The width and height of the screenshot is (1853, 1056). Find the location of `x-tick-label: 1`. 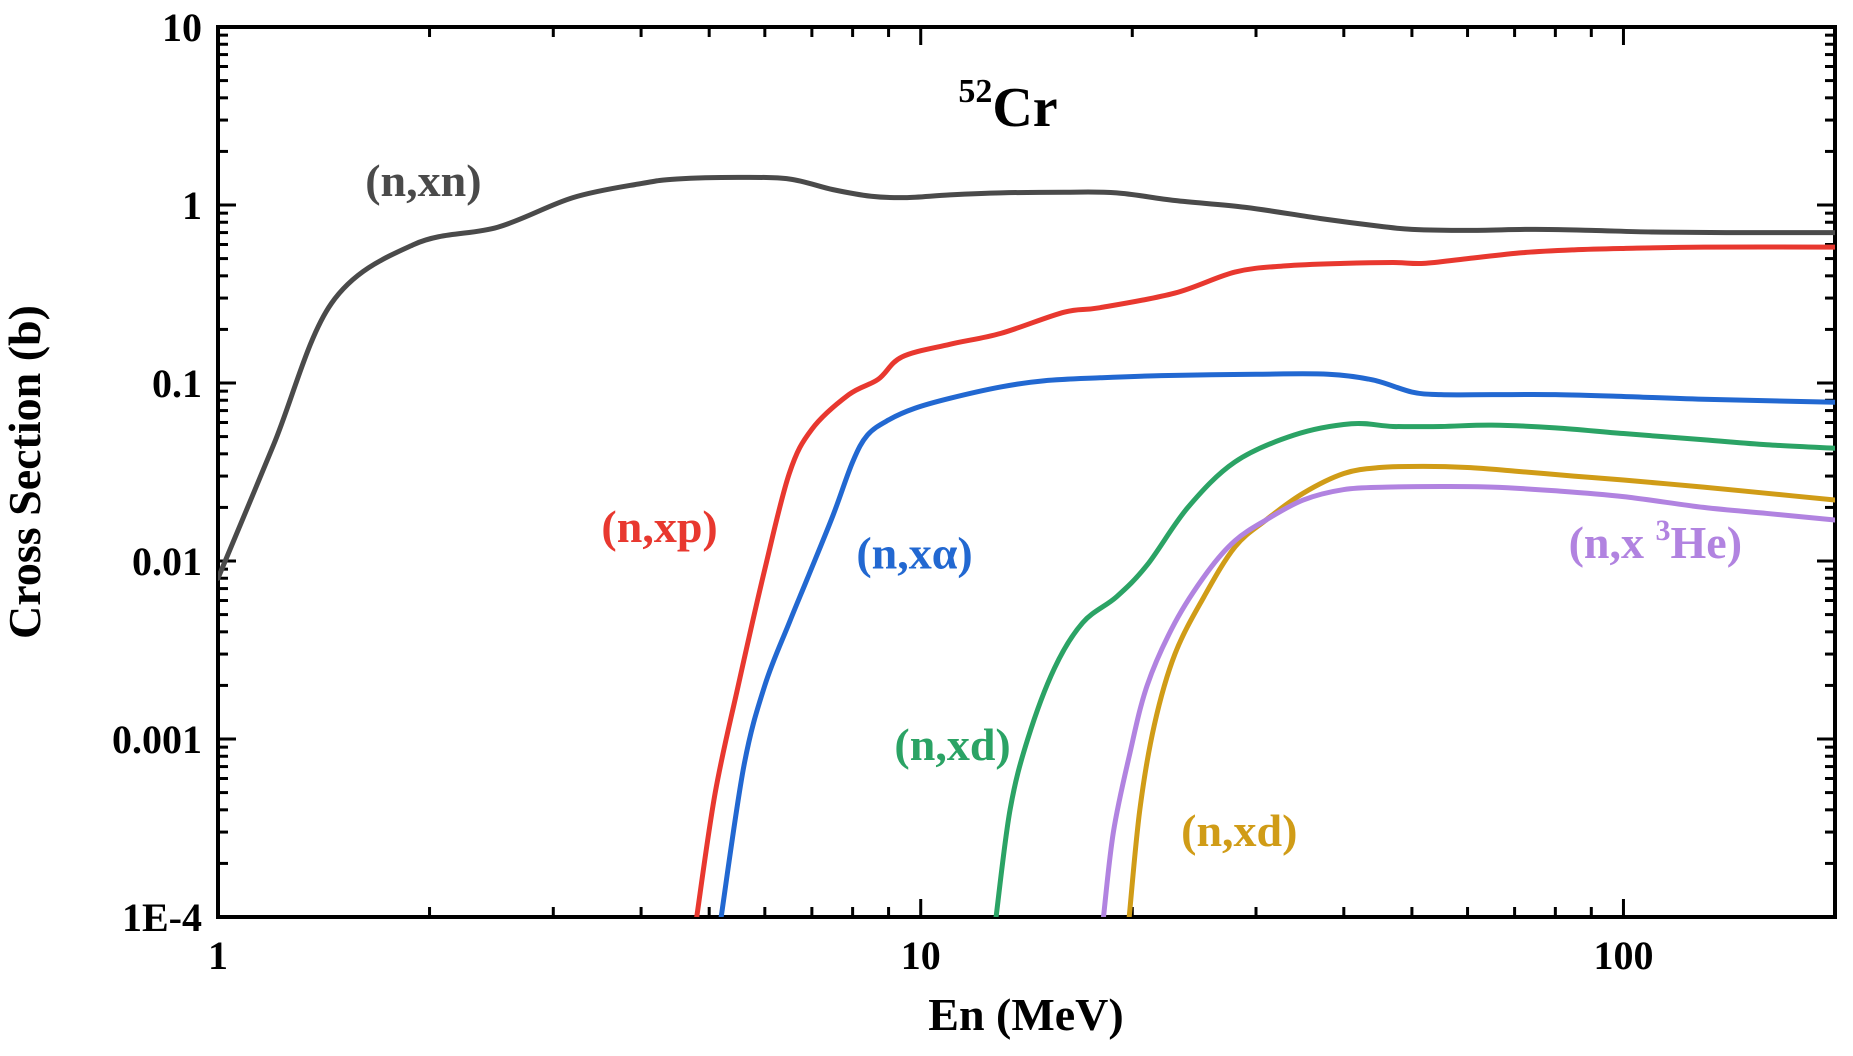

x-tick-label: 1 is located at coordinates (218, 955).